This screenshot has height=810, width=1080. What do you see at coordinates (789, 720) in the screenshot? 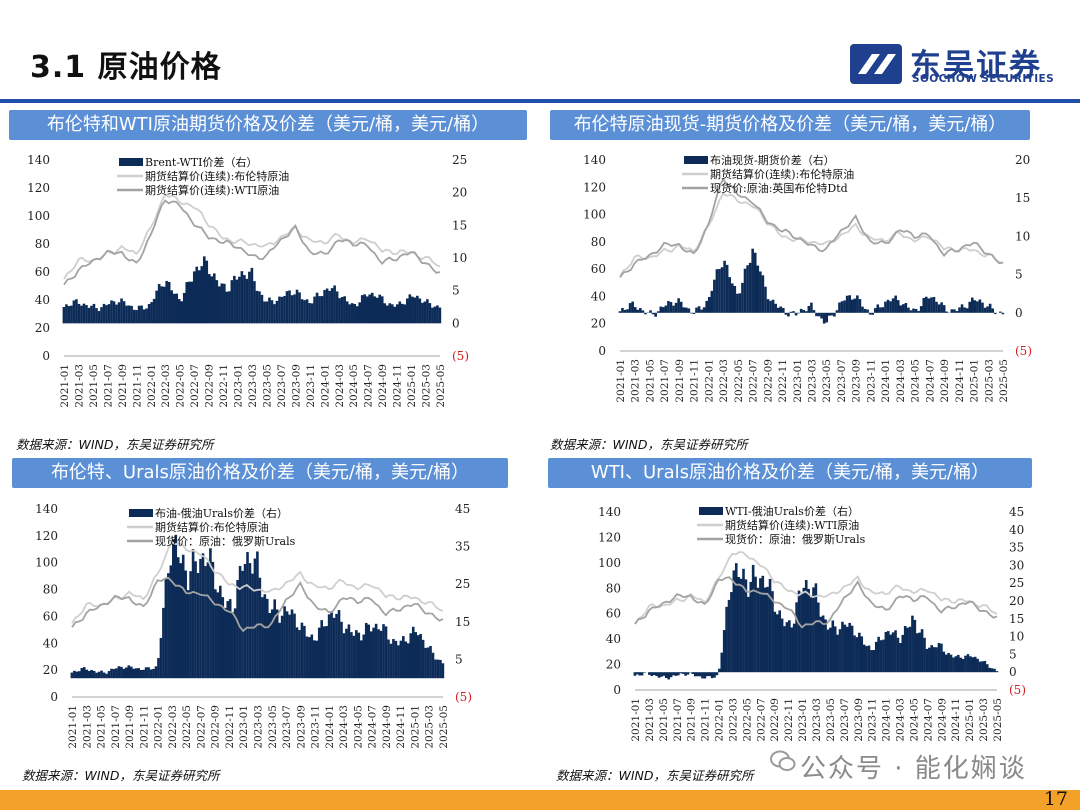
I see `x-tick-label: 2022-11` at bounding box center [789, 720].